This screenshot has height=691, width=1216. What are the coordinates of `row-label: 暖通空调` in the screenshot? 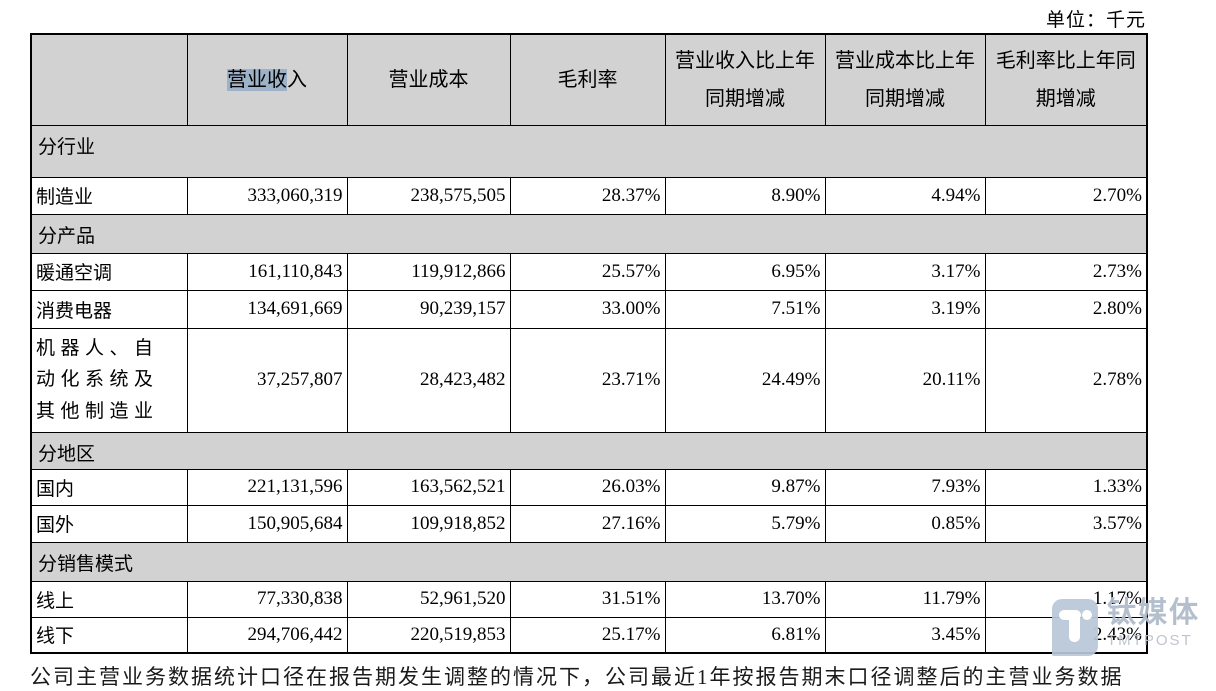 It's located at (109, 271).